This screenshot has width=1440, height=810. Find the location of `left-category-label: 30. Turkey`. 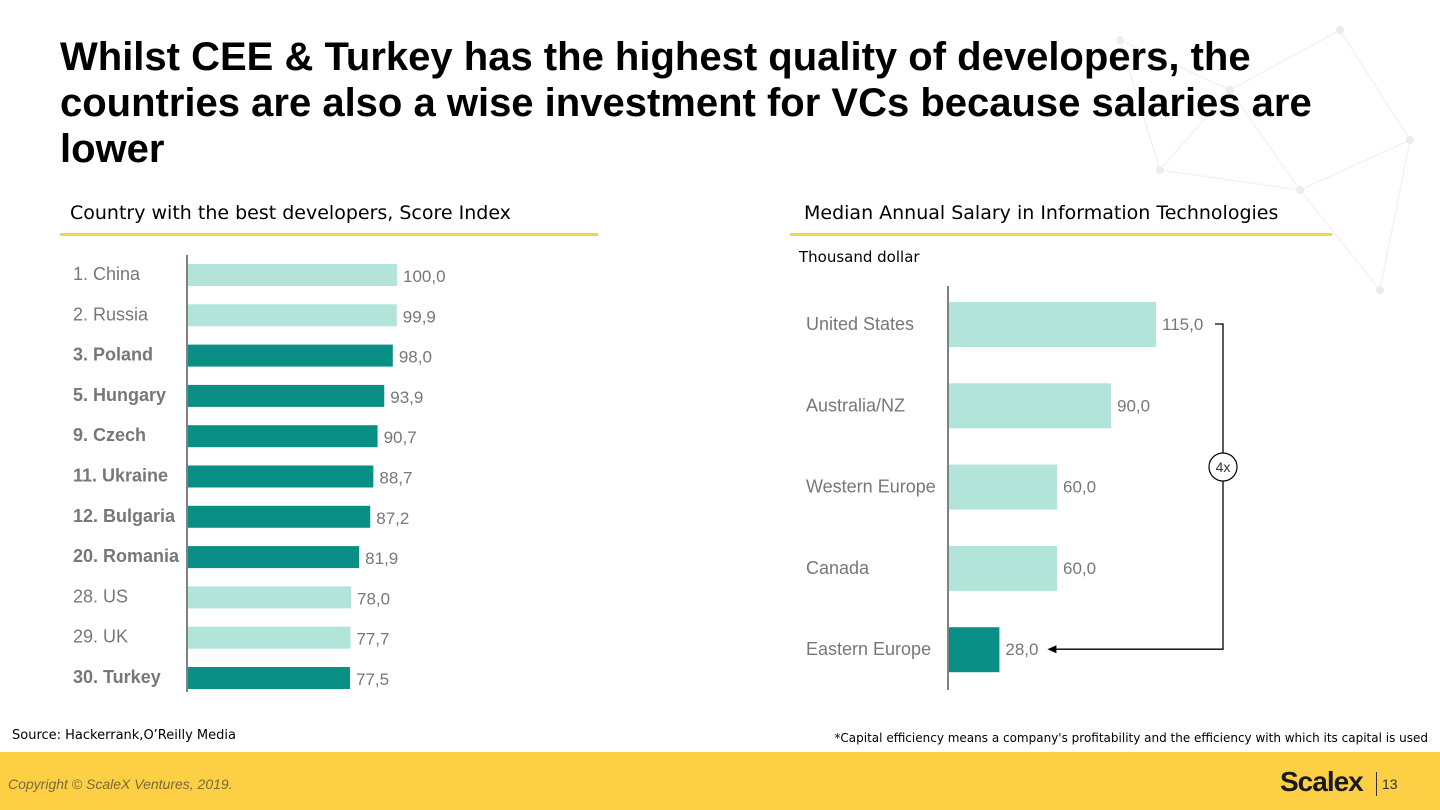

left-category-label: 30. Turkey is located at coordinates (117, 677).